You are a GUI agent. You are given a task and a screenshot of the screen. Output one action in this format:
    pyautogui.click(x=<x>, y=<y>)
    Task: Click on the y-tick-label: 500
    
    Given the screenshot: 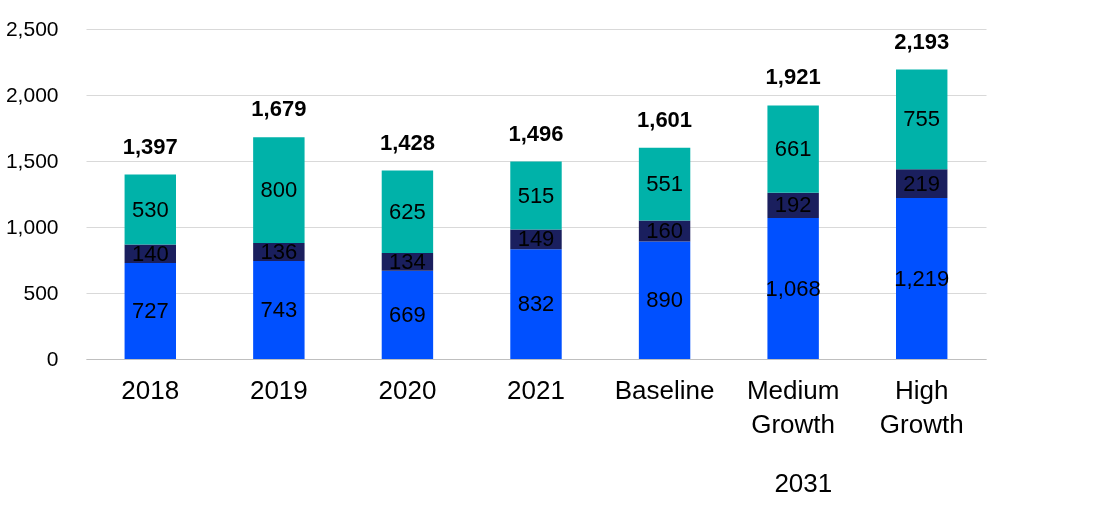 What is the action you would take?
    pyautogui.click(x=41, y=292)
    